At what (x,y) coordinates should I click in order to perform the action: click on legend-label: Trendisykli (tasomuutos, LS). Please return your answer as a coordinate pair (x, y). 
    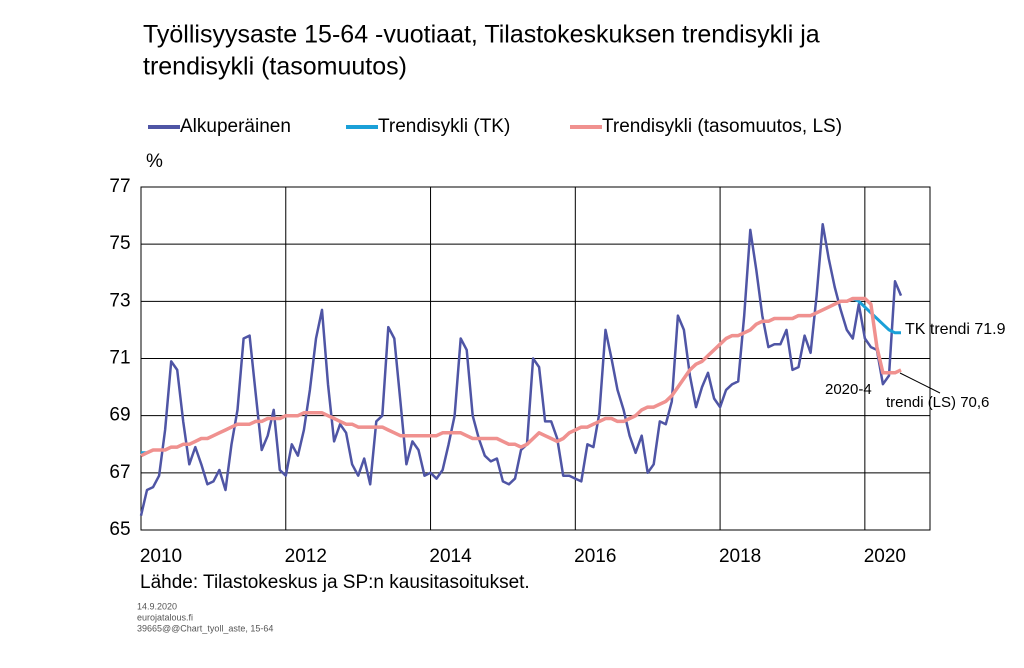
    Looking at the image, I should click on (722, 126).